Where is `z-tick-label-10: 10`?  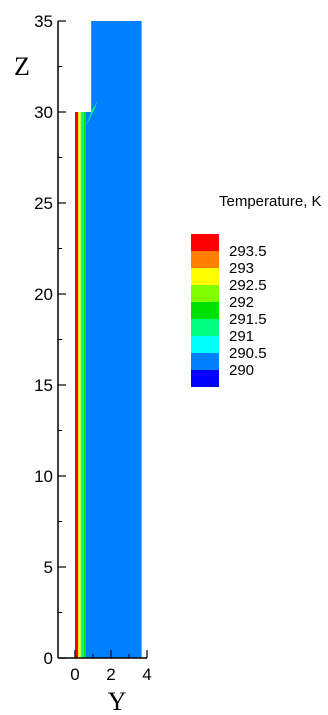 z-tick-label-10: 10 is located at coordinates (43, 476).